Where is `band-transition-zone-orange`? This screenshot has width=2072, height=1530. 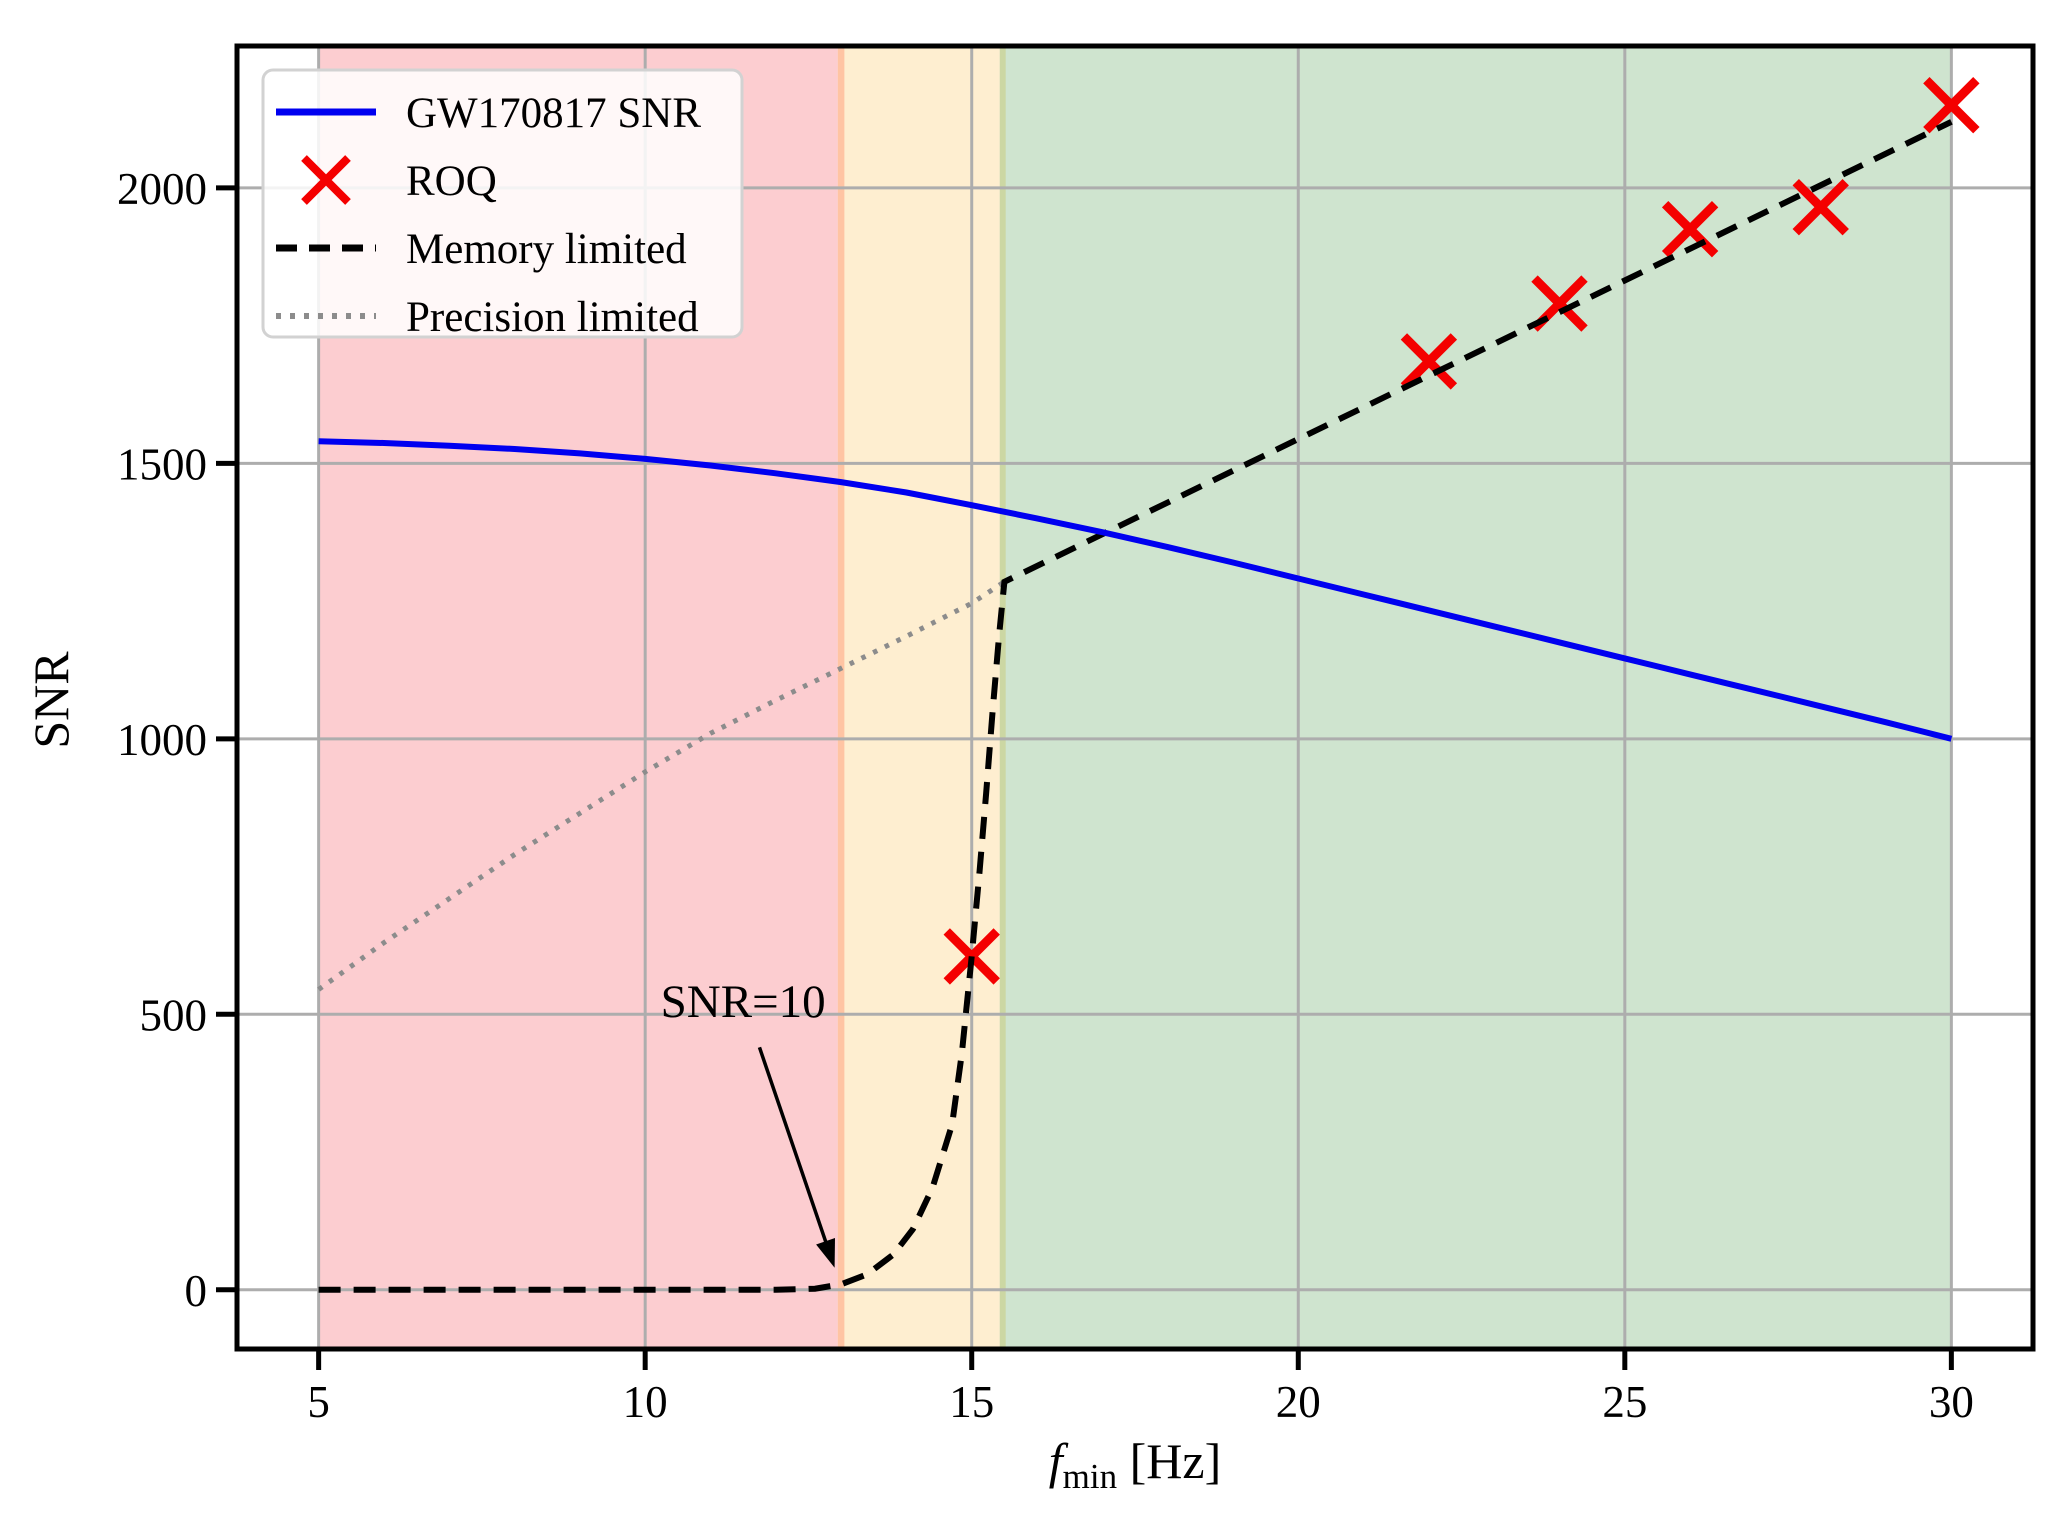 band-transition-zone-orange is located at coordinates (921, 697).